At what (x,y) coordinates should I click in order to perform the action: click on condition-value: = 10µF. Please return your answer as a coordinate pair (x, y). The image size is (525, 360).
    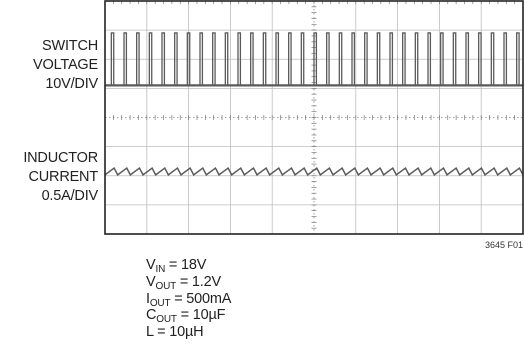
    Looking at the image, I should click on (201, 315).